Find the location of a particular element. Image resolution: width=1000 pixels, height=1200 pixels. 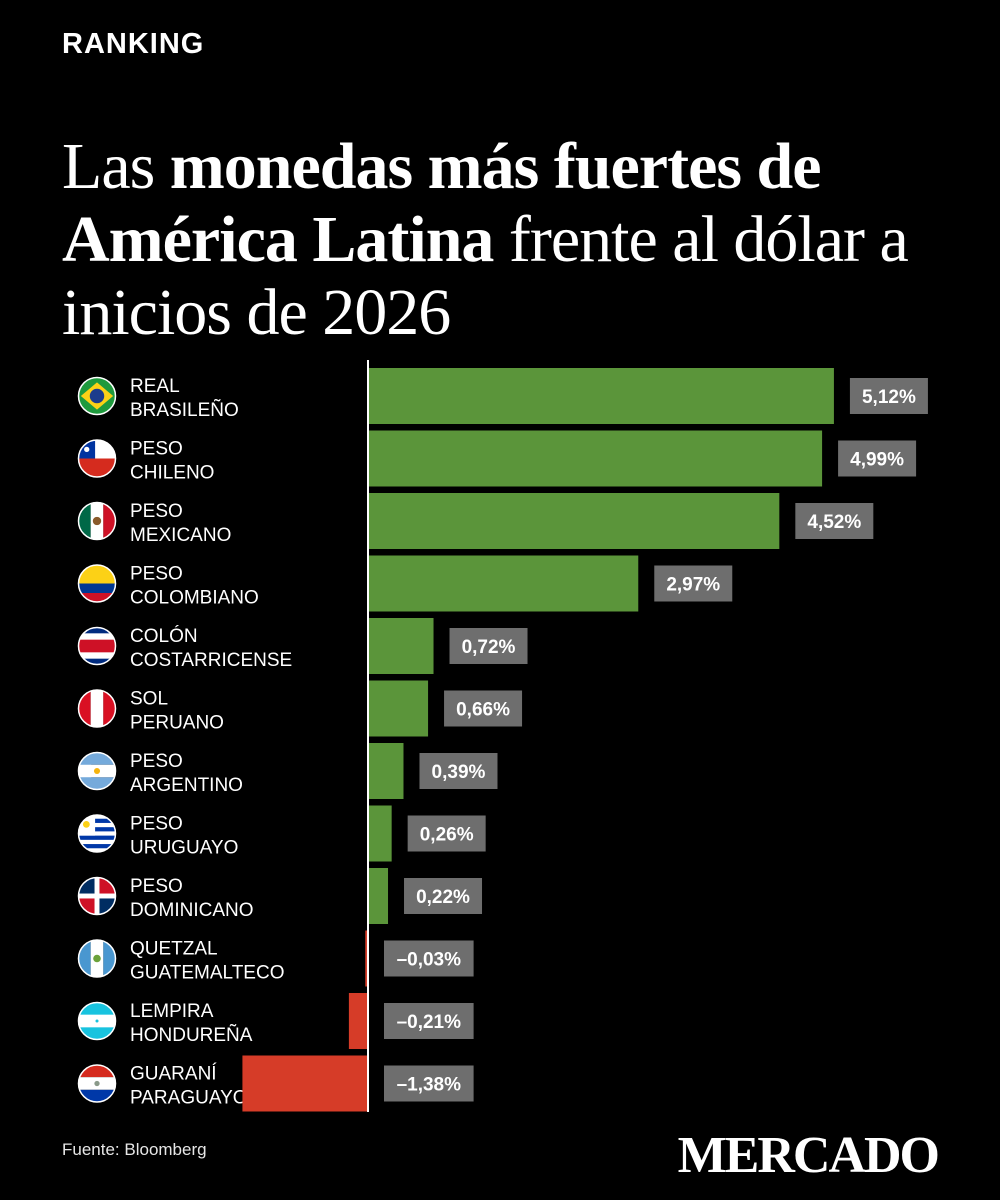

ranking-kicker: RANKING is located at coordinates (133, 44).